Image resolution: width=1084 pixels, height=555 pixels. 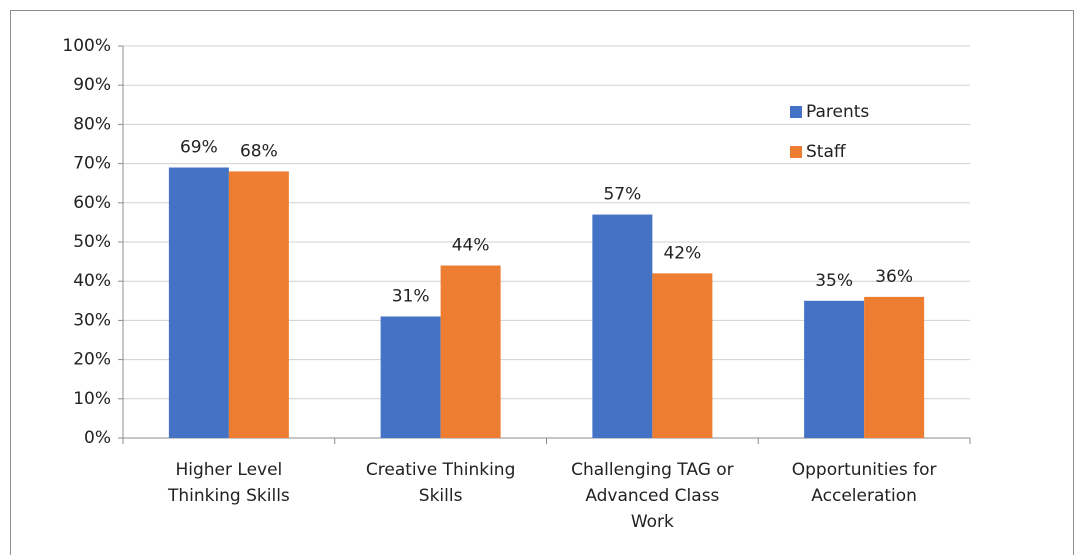 What do you see at coordinates (622, 195) in the screenshot?
I see `value-label: 57%` at bounding box center [622, 195].